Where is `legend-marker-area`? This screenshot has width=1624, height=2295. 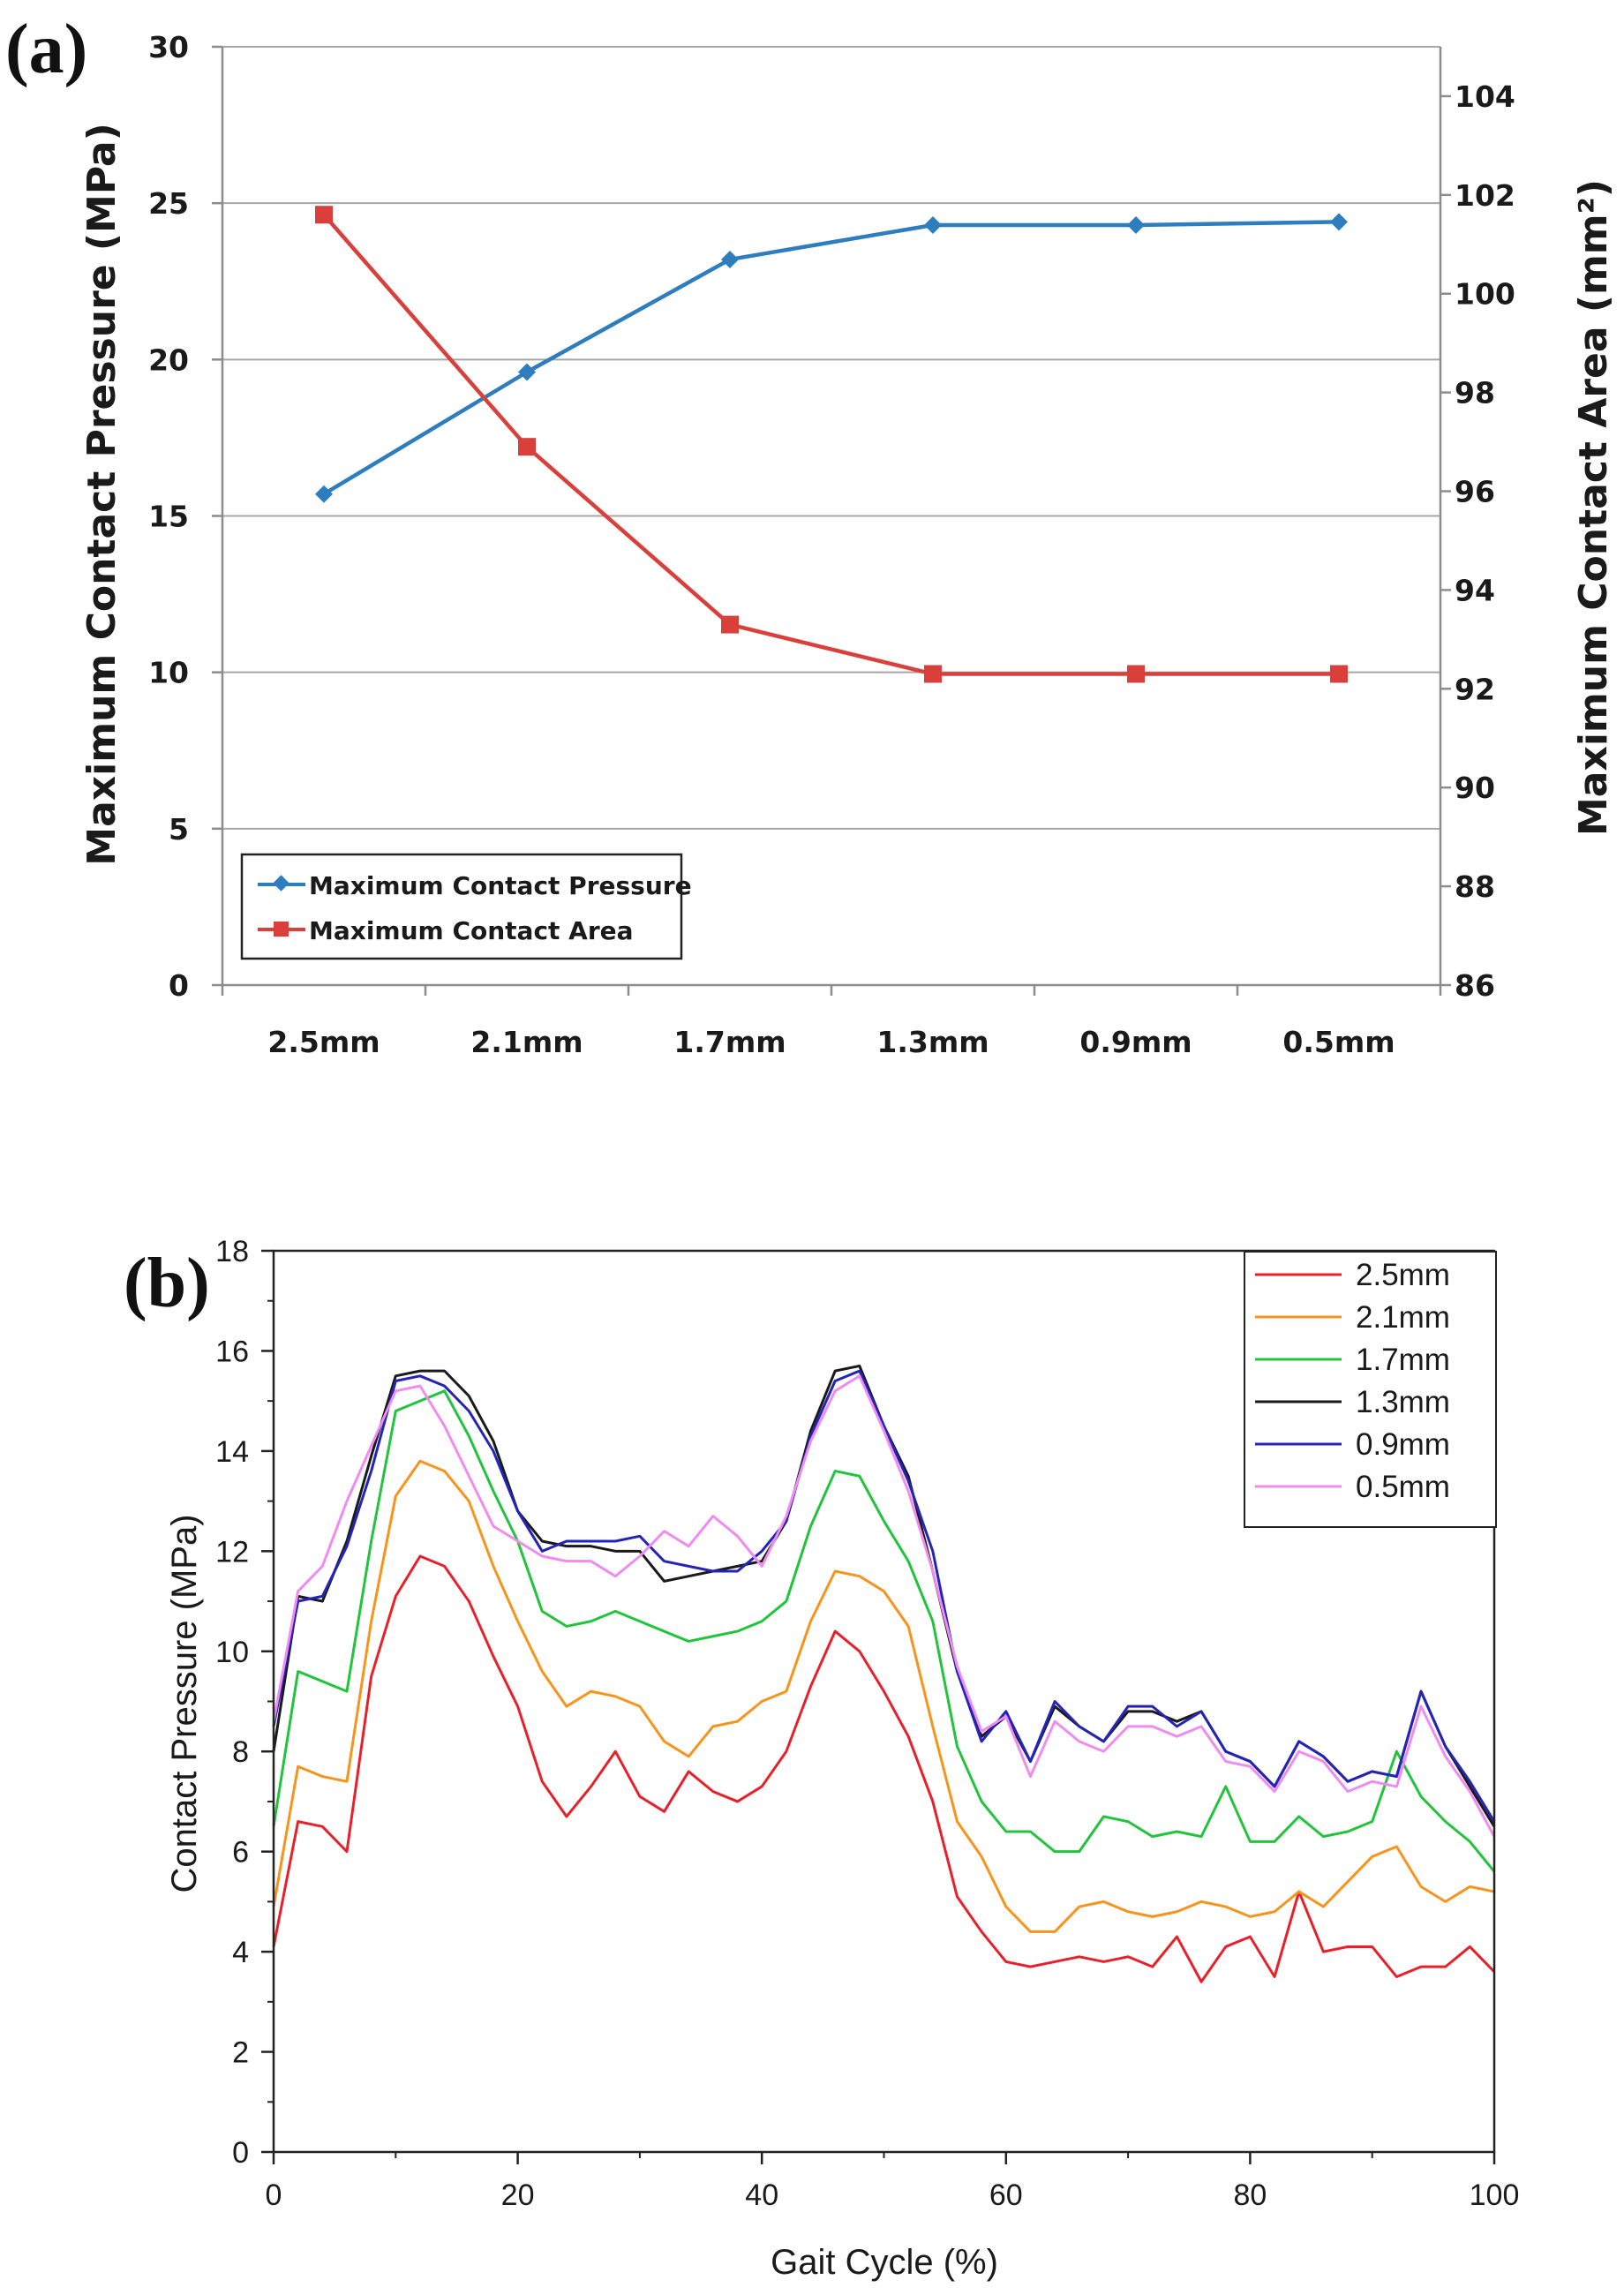
legend-marker-area is located at coordinates (281, 929).